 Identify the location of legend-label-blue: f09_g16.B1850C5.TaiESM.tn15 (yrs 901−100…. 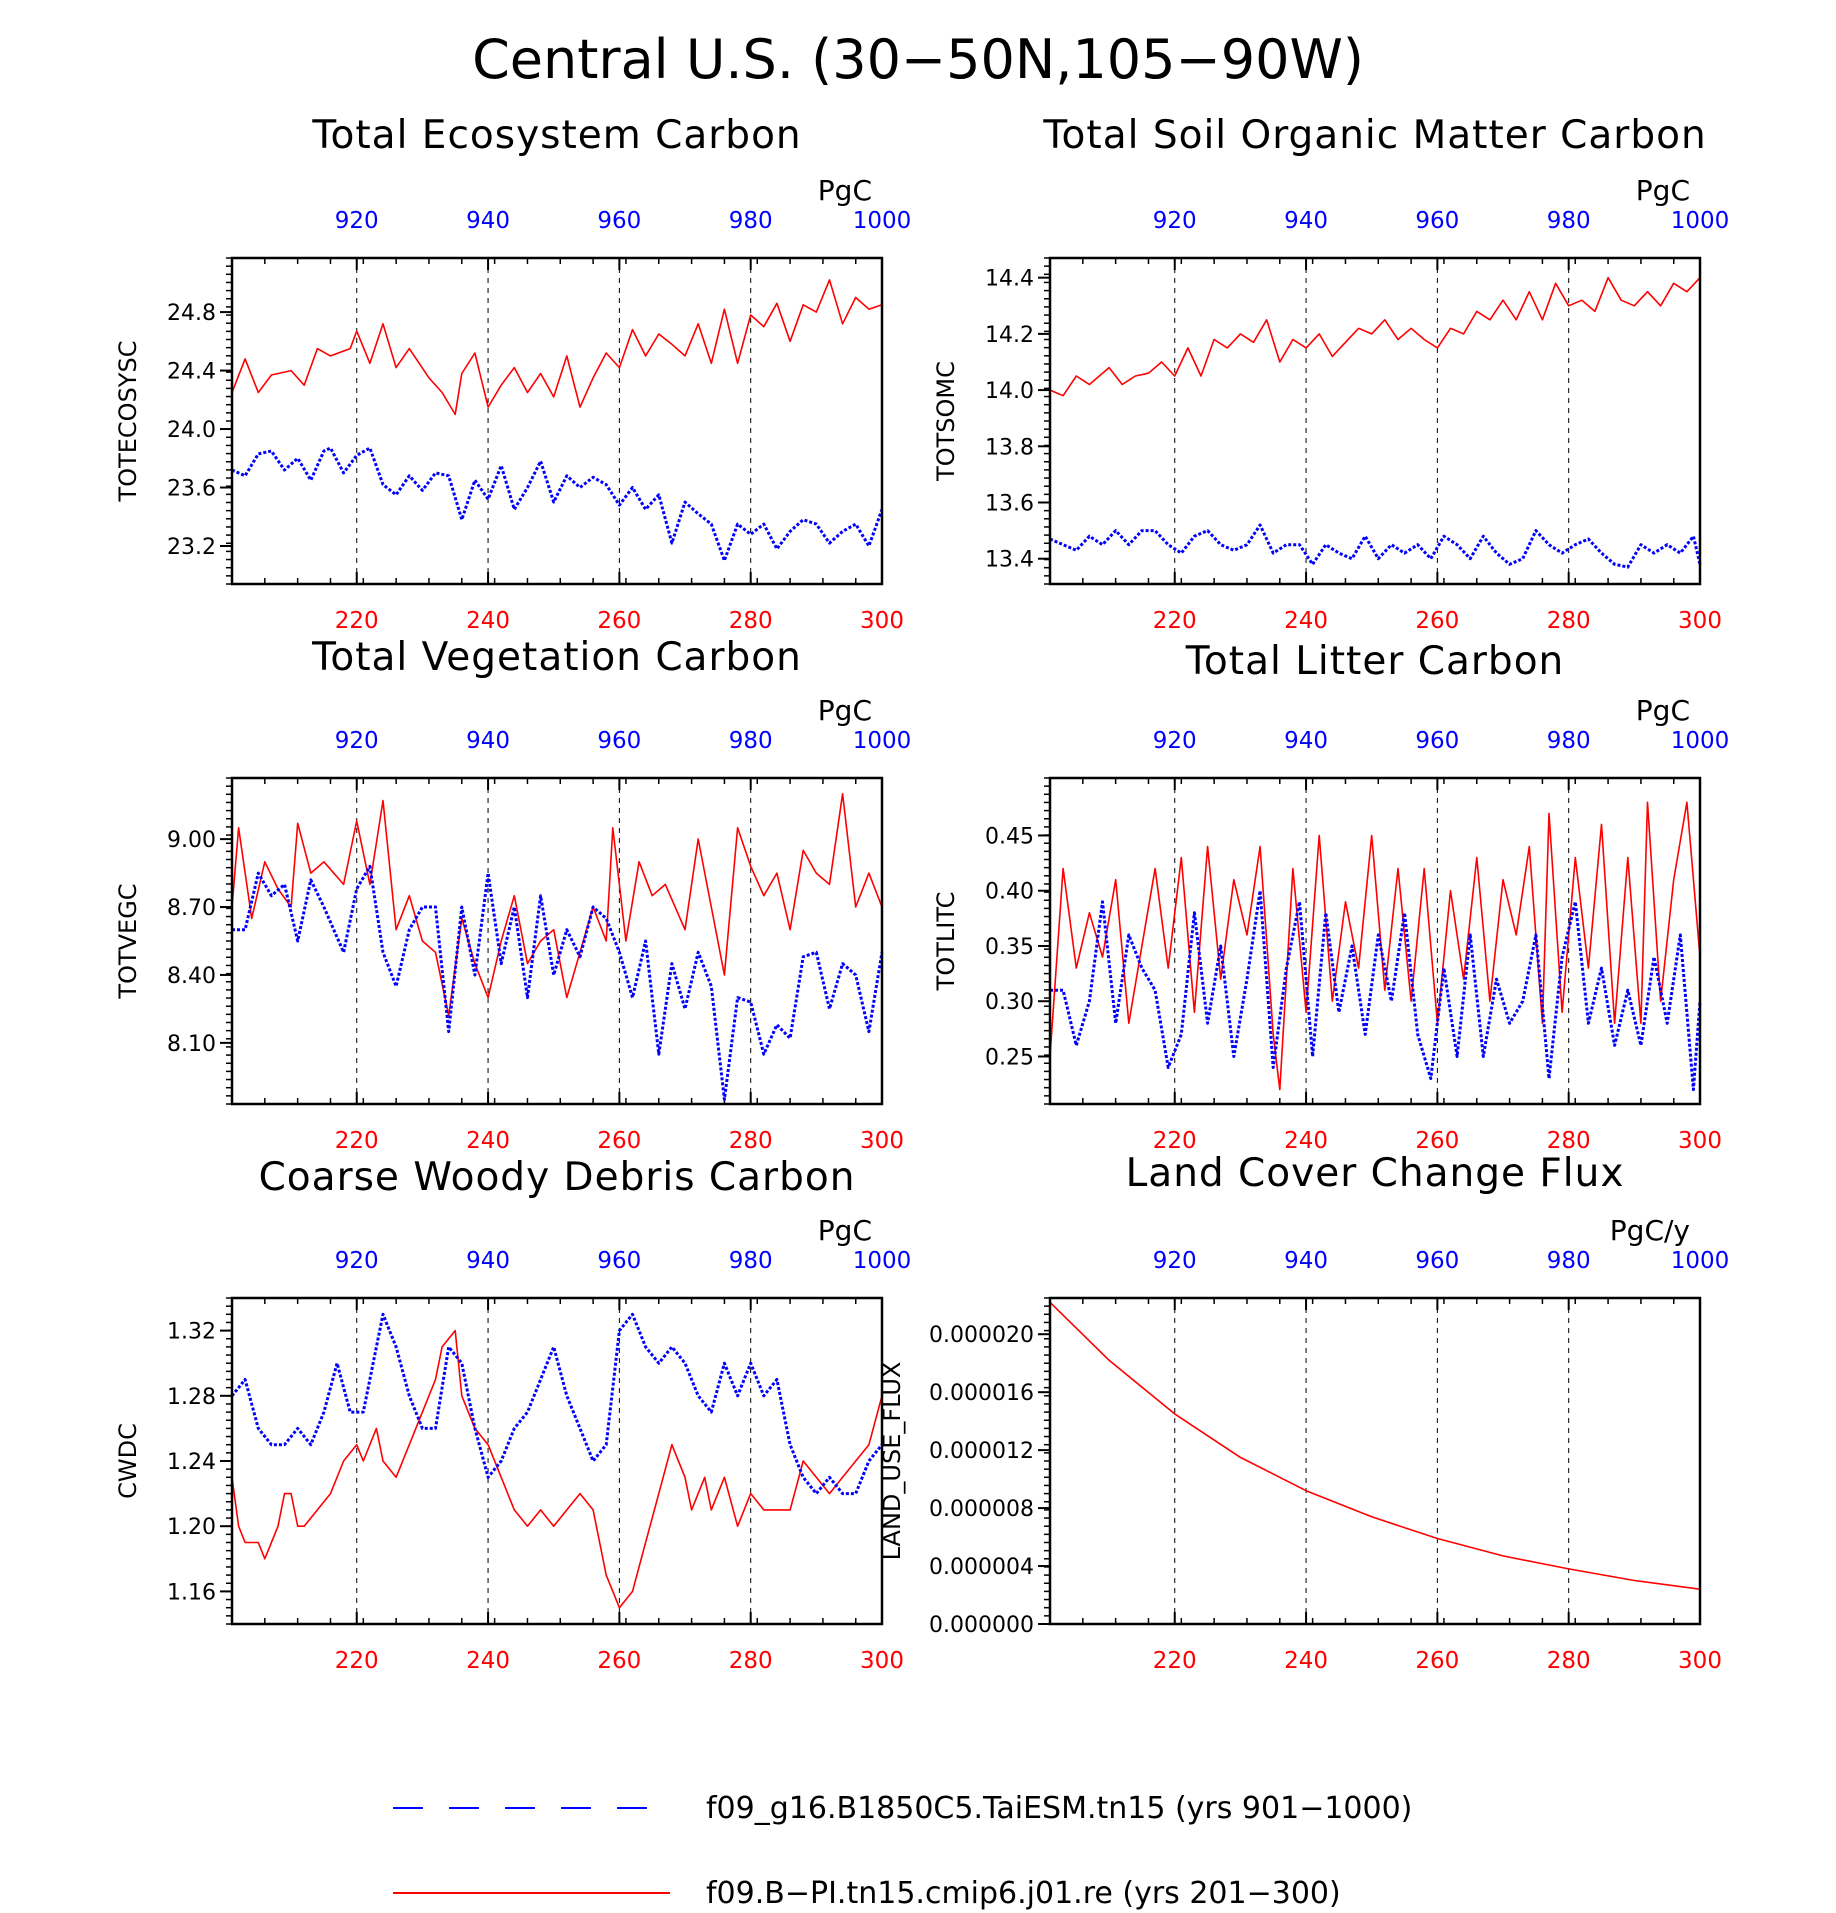
(1059, 1808).